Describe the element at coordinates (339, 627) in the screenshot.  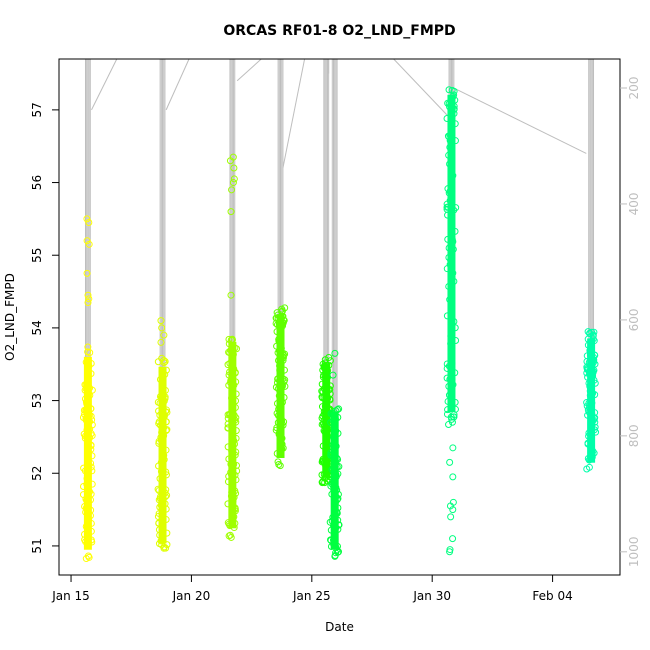
I see `x-axis-label: Date` at that location.